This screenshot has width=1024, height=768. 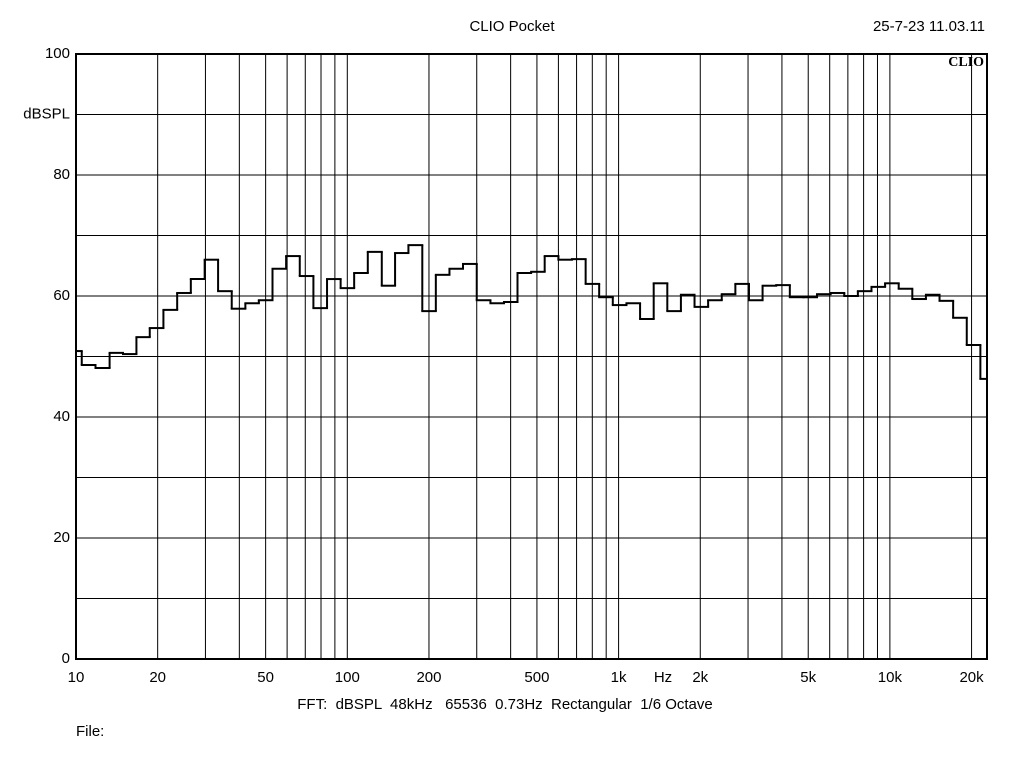 I want to click on y-tick-label: 100, so click(x=57, y=53).